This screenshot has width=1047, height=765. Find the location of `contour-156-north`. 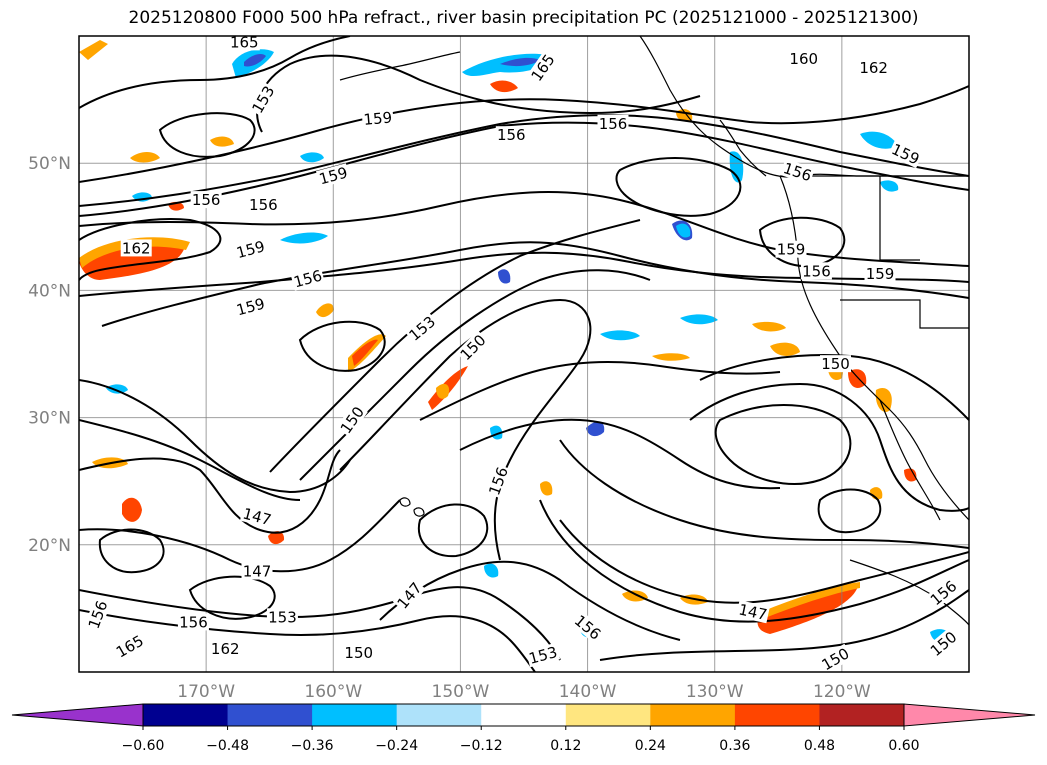

contour-156-north is located at coordinates (524, 169).